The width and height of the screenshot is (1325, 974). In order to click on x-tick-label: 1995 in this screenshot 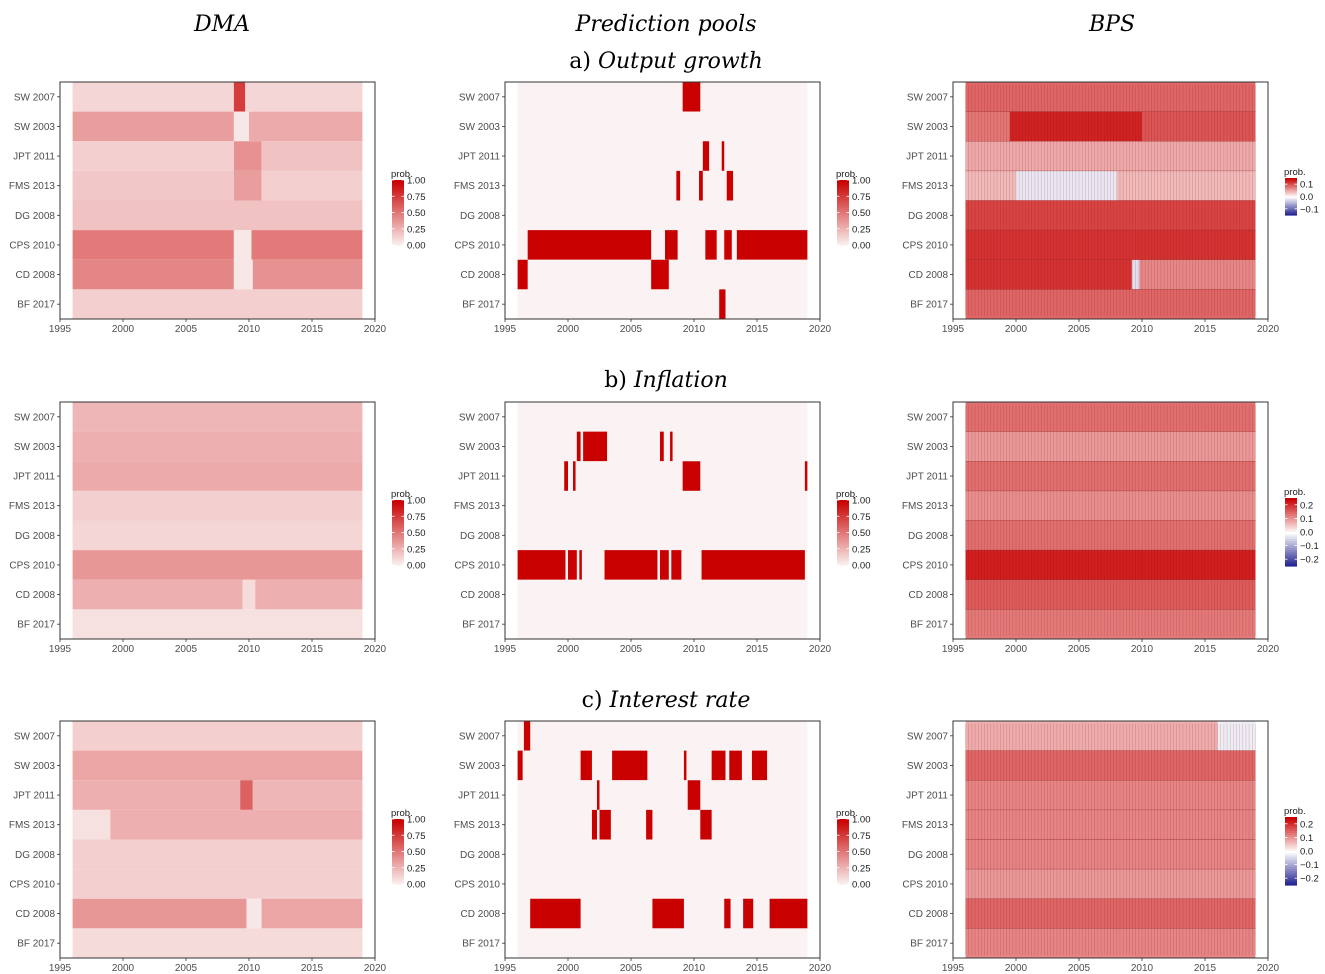, I will do `click(953, 649)`.